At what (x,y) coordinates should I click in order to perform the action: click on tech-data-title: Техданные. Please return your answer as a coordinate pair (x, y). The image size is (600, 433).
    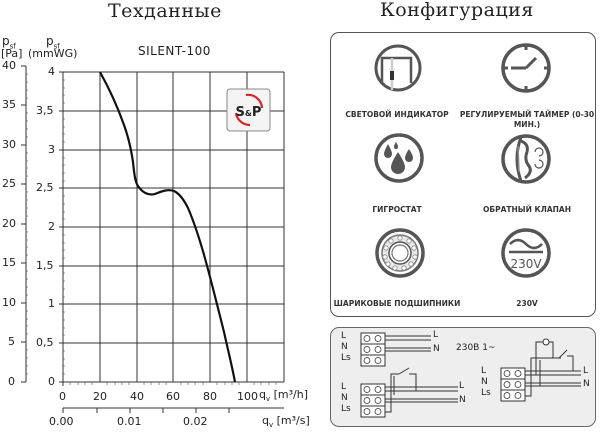
    Looking at the image, I should click on (165, 11).